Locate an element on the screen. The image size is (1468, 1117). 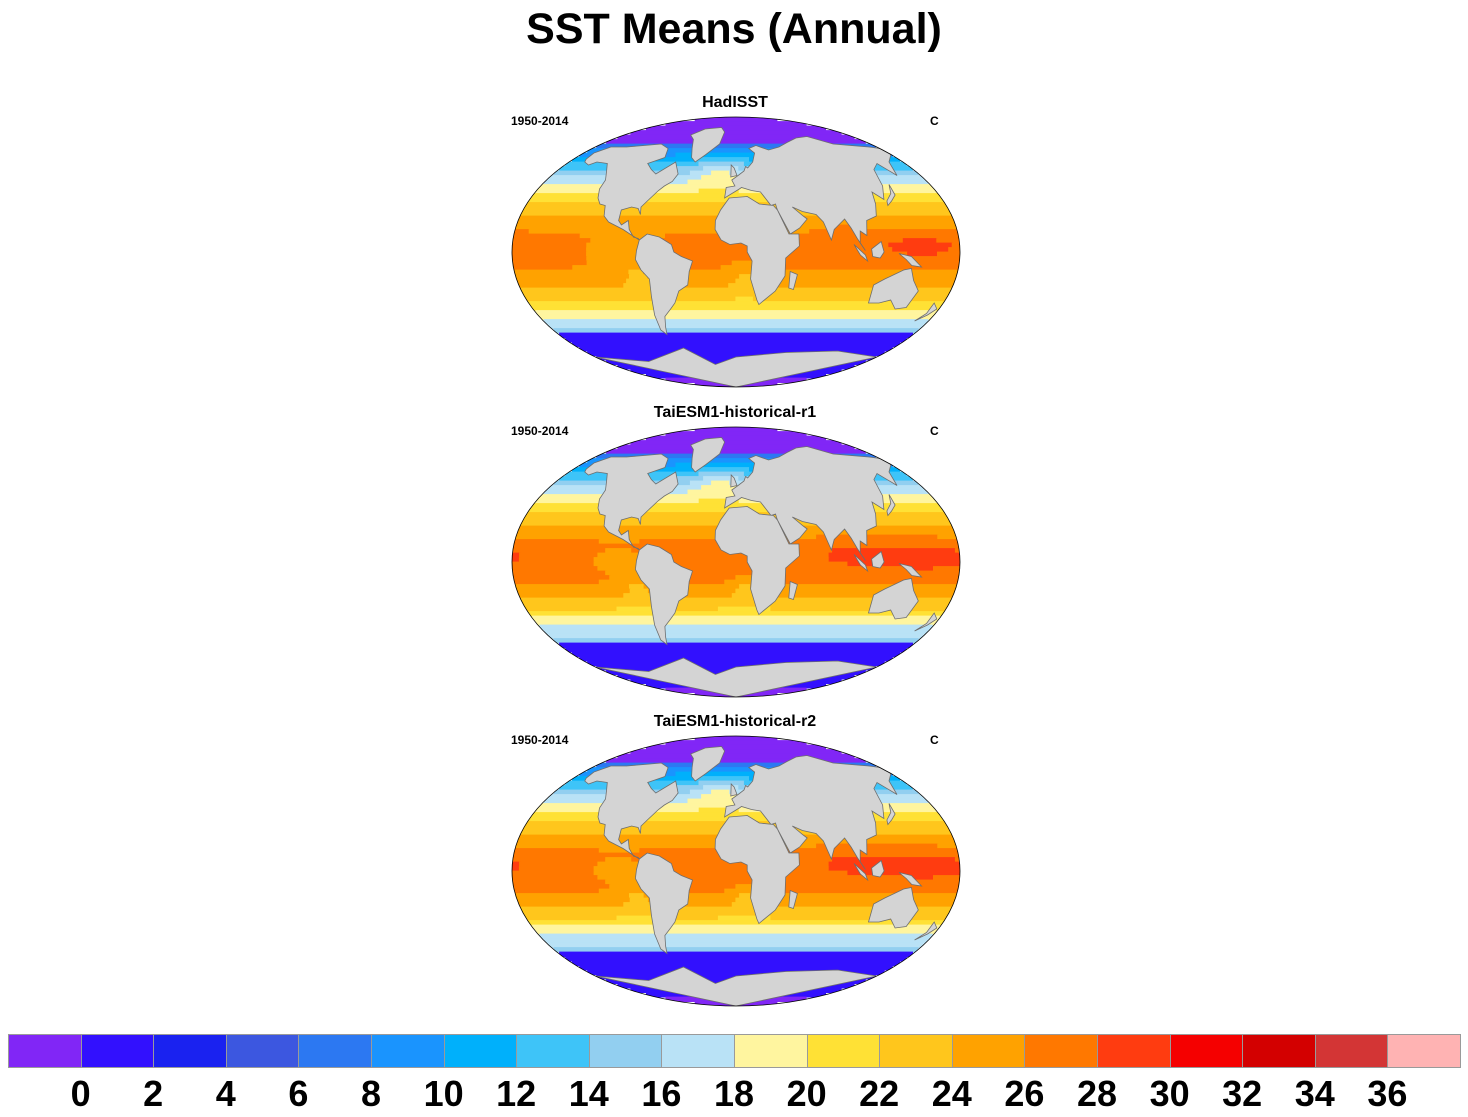
colorbar-tick-label: 28 is located at coordinates (1097, 1093).